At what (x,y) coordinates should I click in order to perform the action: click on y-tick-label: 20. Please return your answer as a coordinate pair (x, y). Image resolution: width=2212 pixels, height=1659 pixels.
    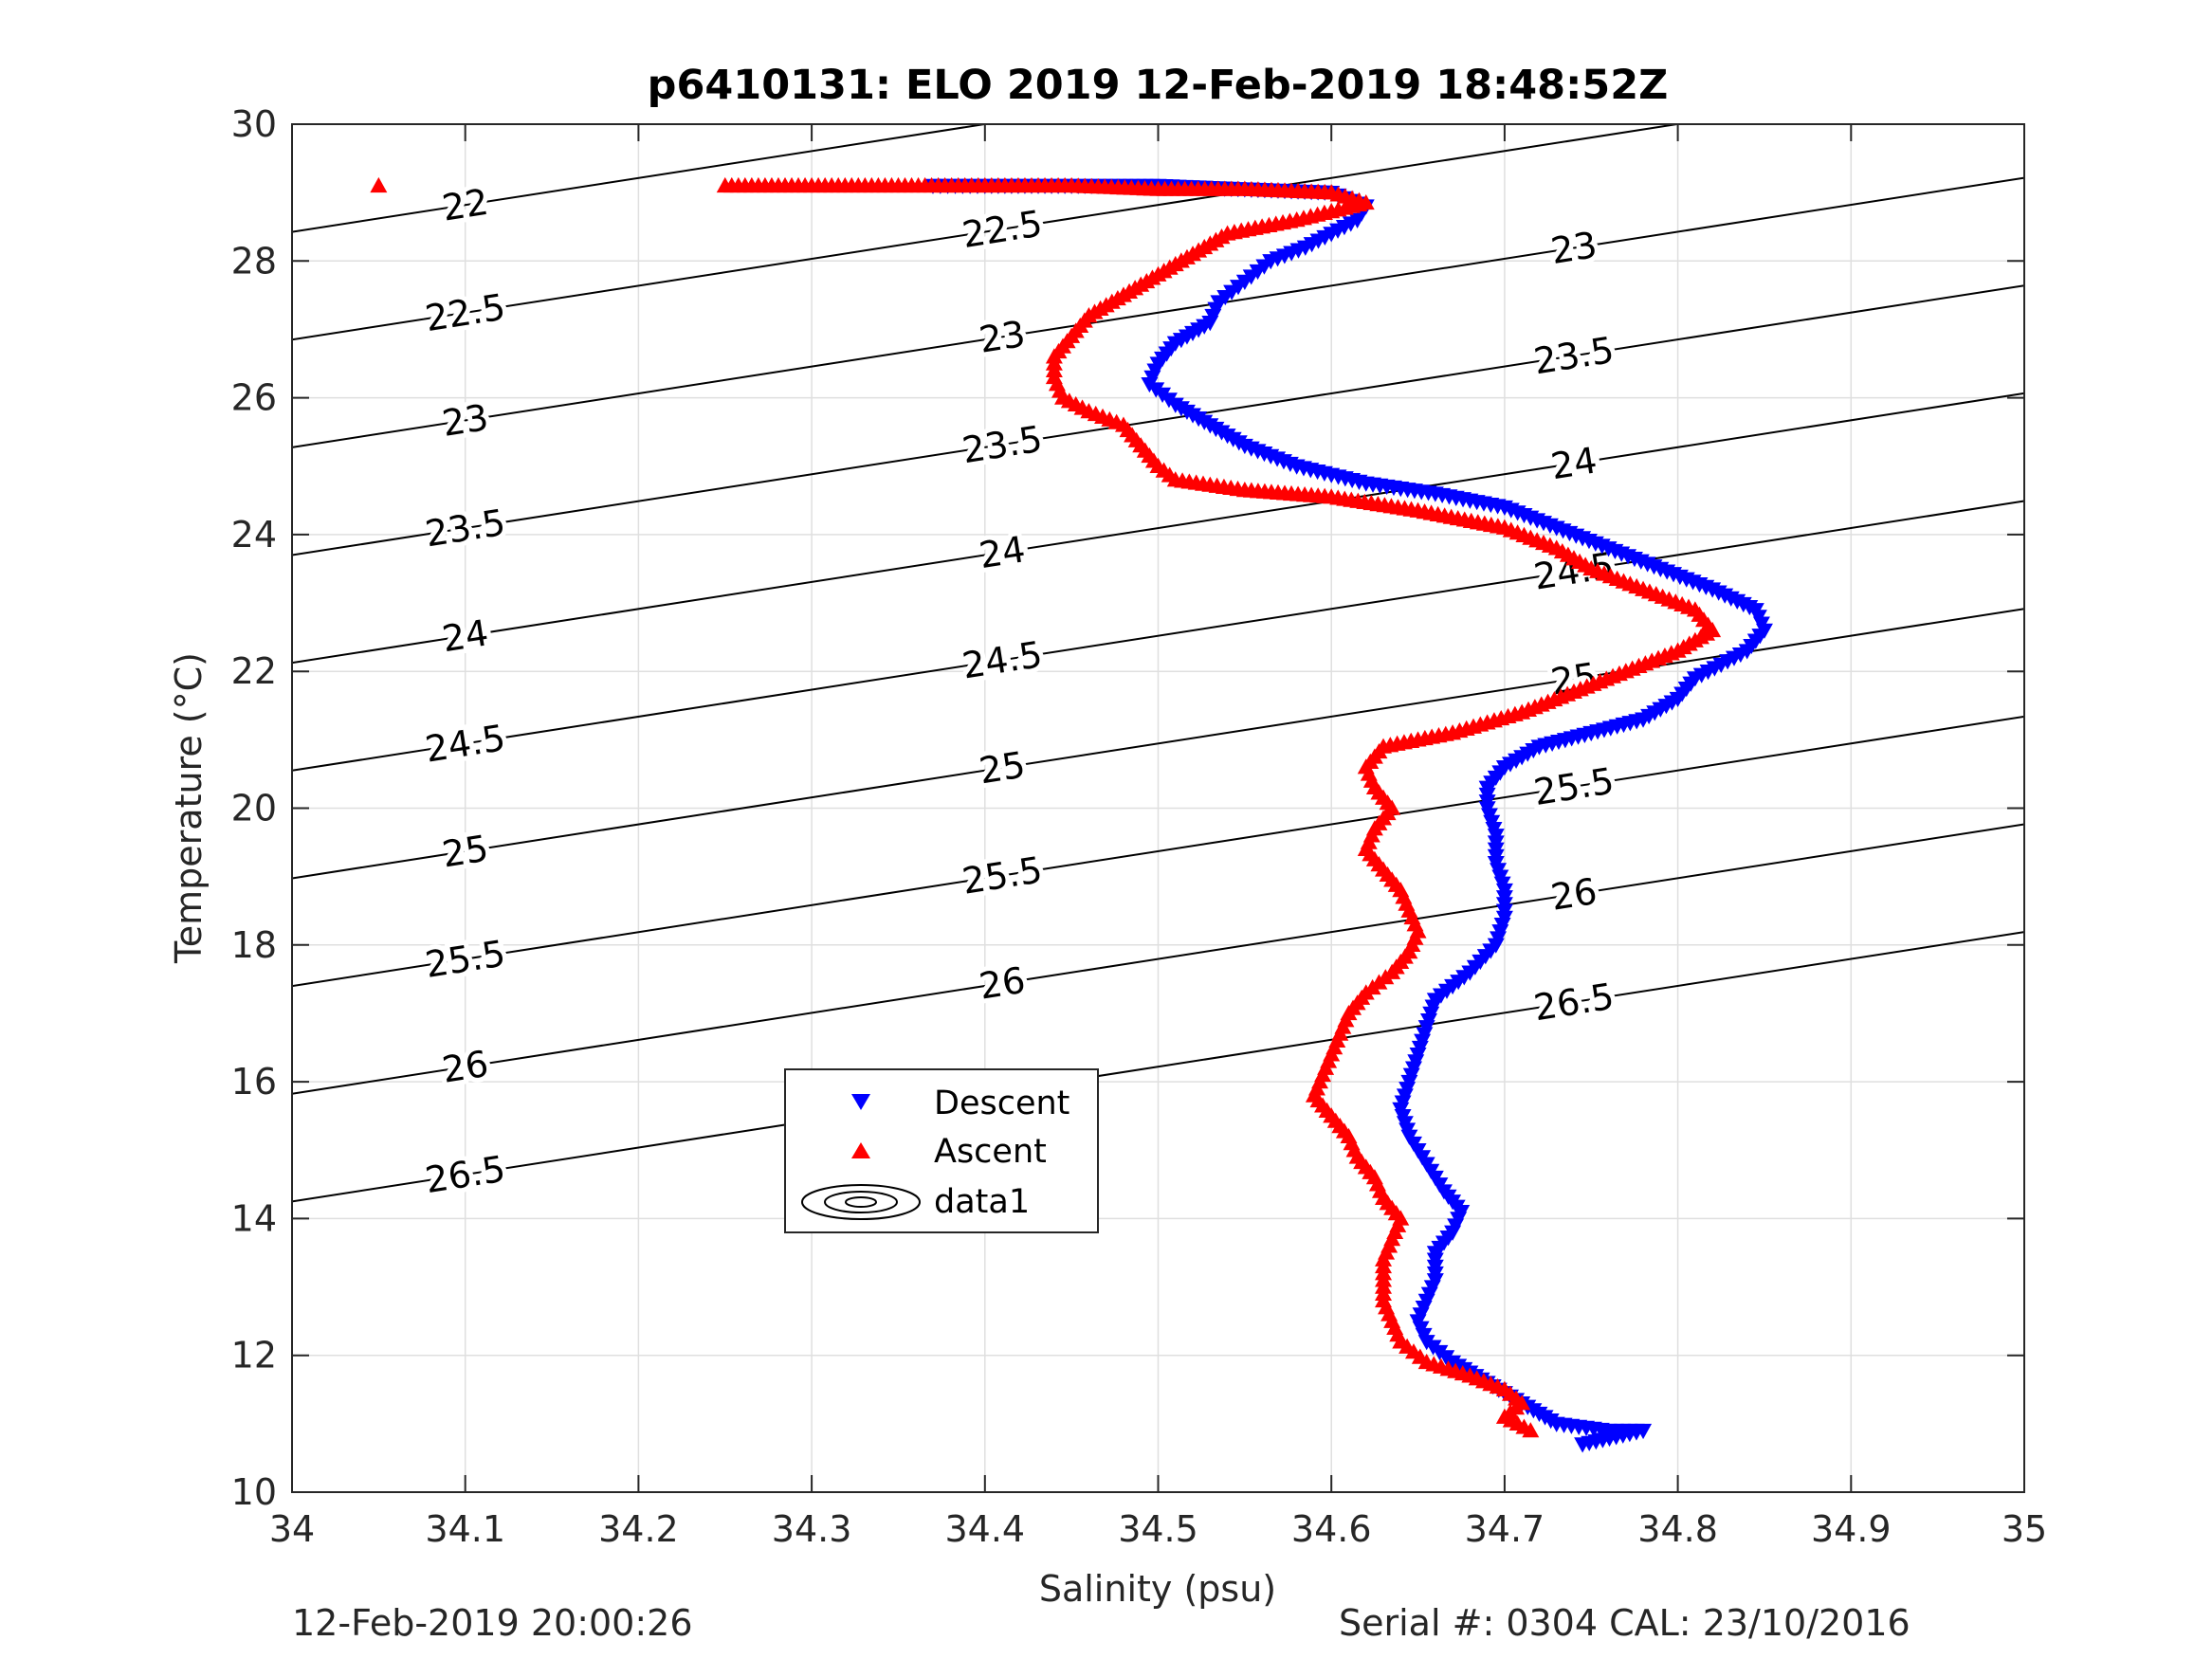
    Looking at the image, I should click on (254, 809).